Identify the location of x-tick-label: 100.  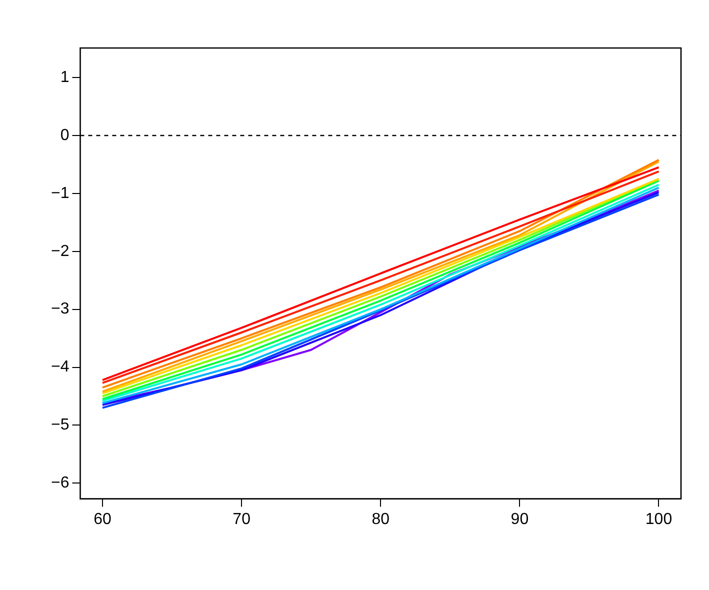
(658, 519).